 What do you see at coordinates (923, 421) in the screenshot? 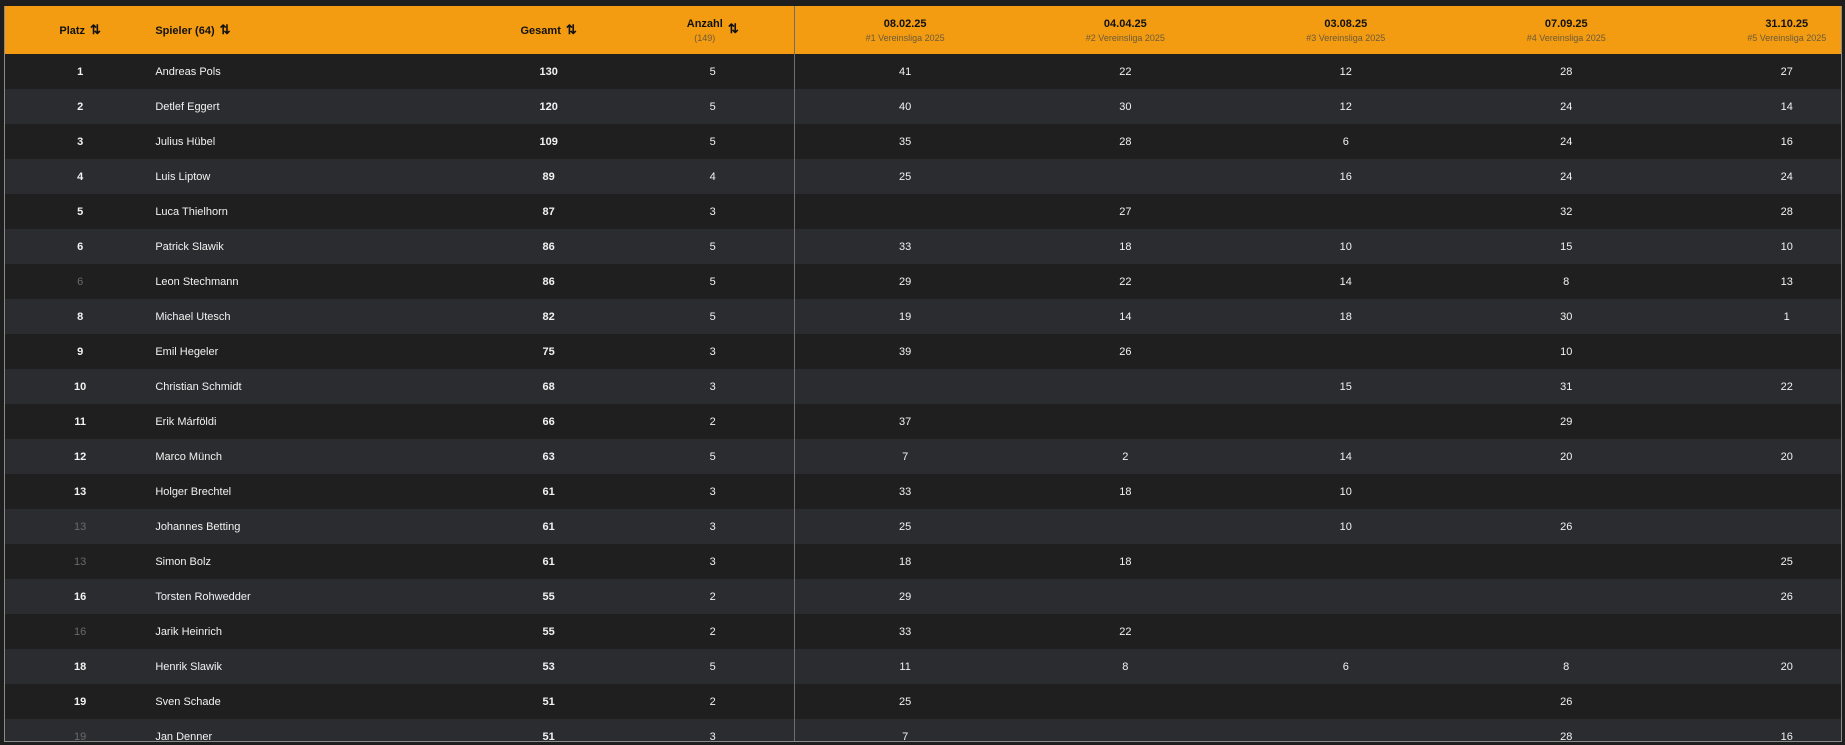
I see `table-row: 11 Erik Márföldi 66 2 37 29` at bounding box center [923, 421].